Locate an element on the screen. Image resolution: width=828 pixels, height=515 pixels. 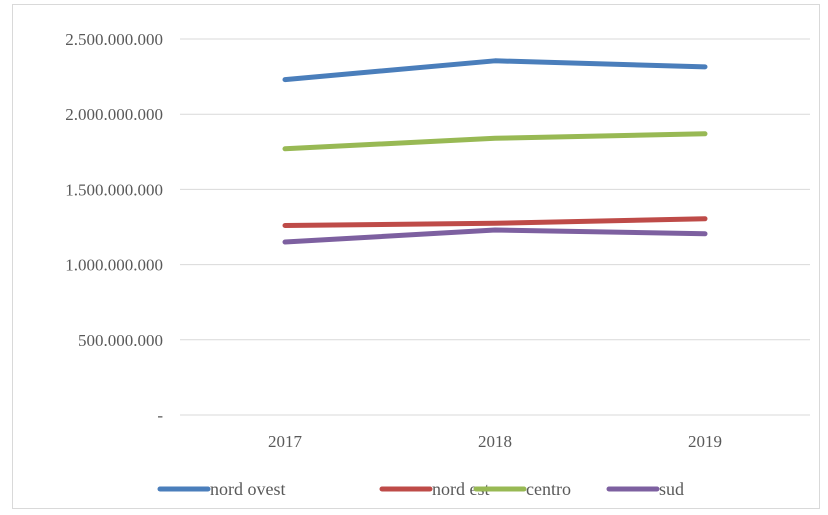
y-tick-label: - is located at coordinates (160, 415).